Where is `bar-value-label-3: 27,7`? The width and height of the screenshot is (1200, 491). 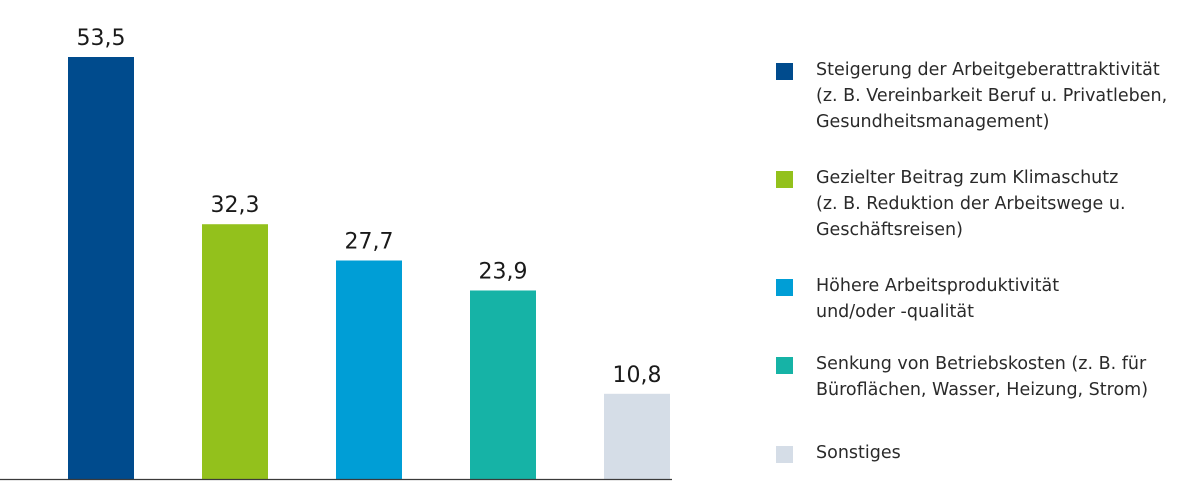 bar-value-label-3: 27,7 is located at coordinates (369, 242).